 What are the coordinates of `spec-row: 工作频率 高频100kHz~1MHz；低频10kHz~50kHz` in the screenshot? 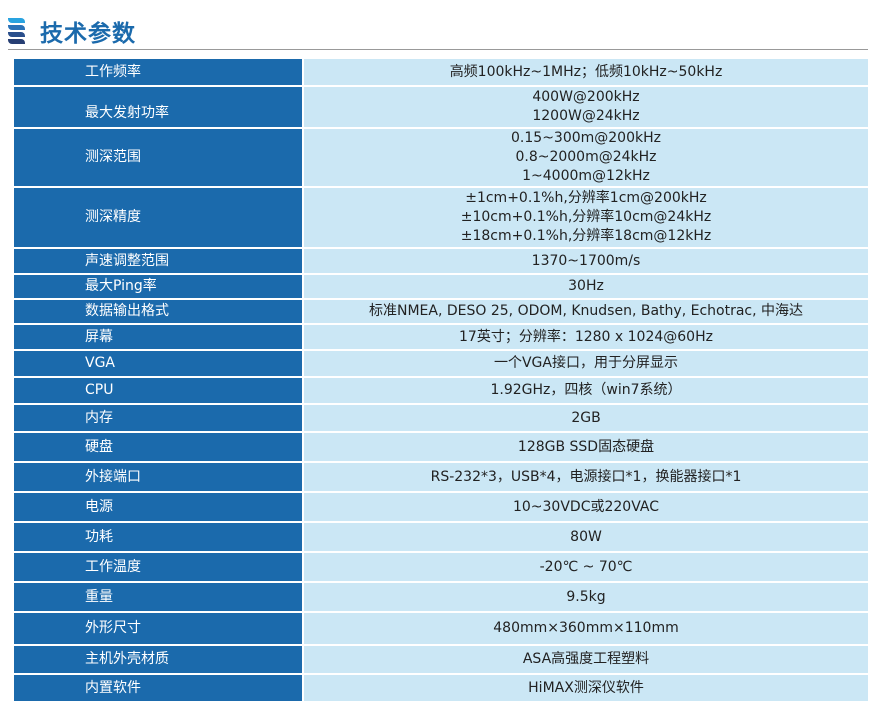 It's located at (441, 73).